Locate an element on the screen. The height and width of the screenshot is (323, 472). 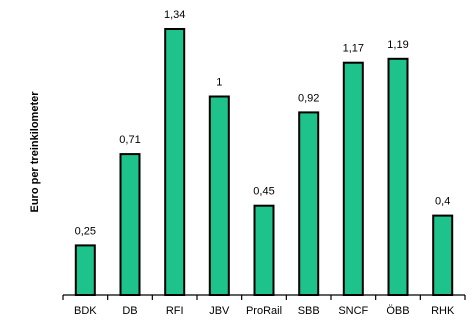
x-tick-label: RHK is located at coordinates (443, 311).